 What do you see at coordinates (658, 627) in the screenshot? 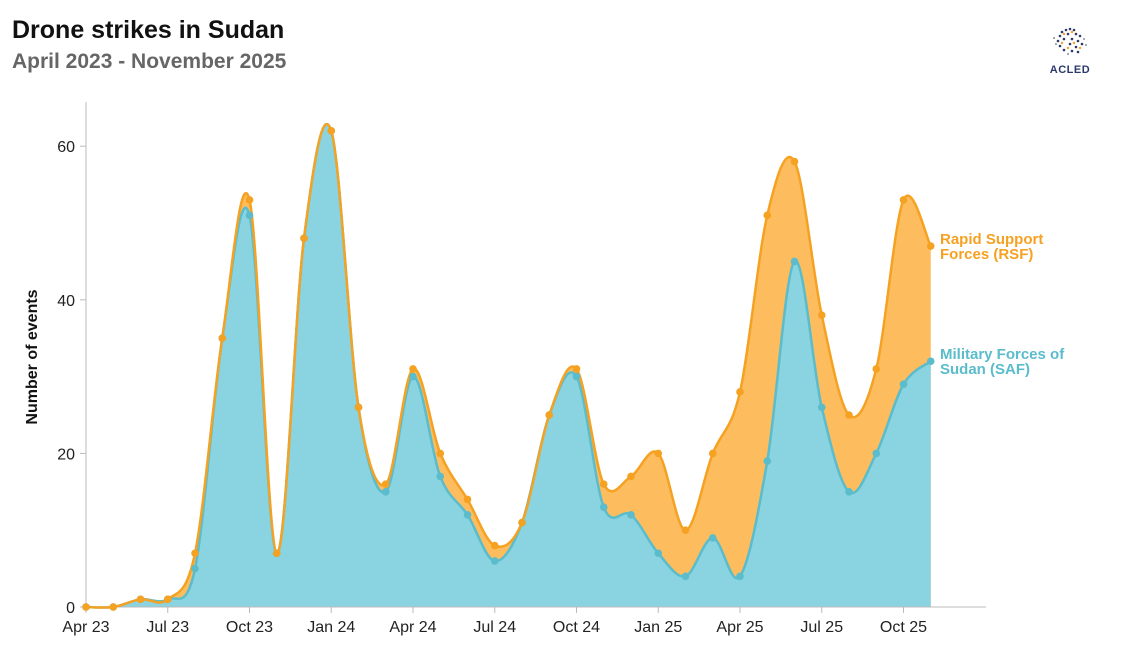
I see `x-tick-label: Jan 25` at bounding box center [658, 627].